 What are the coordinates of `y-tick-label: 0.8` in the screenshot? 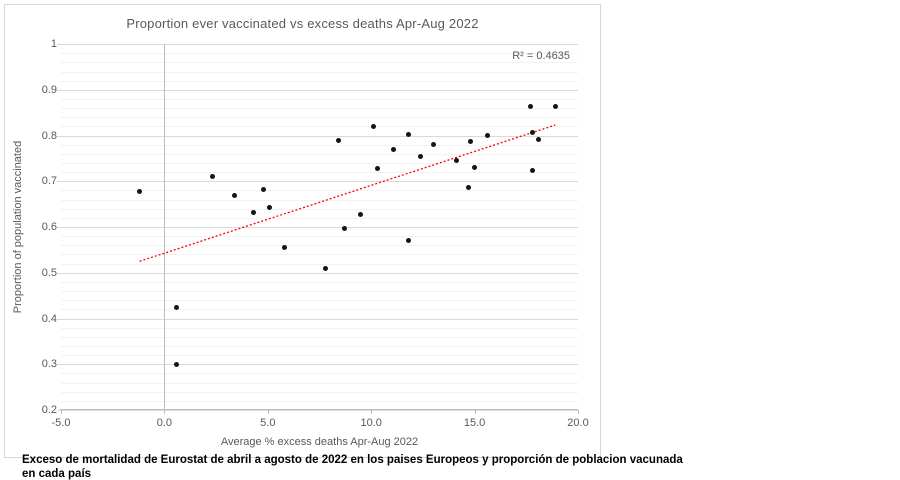 It's located at (49, 135).